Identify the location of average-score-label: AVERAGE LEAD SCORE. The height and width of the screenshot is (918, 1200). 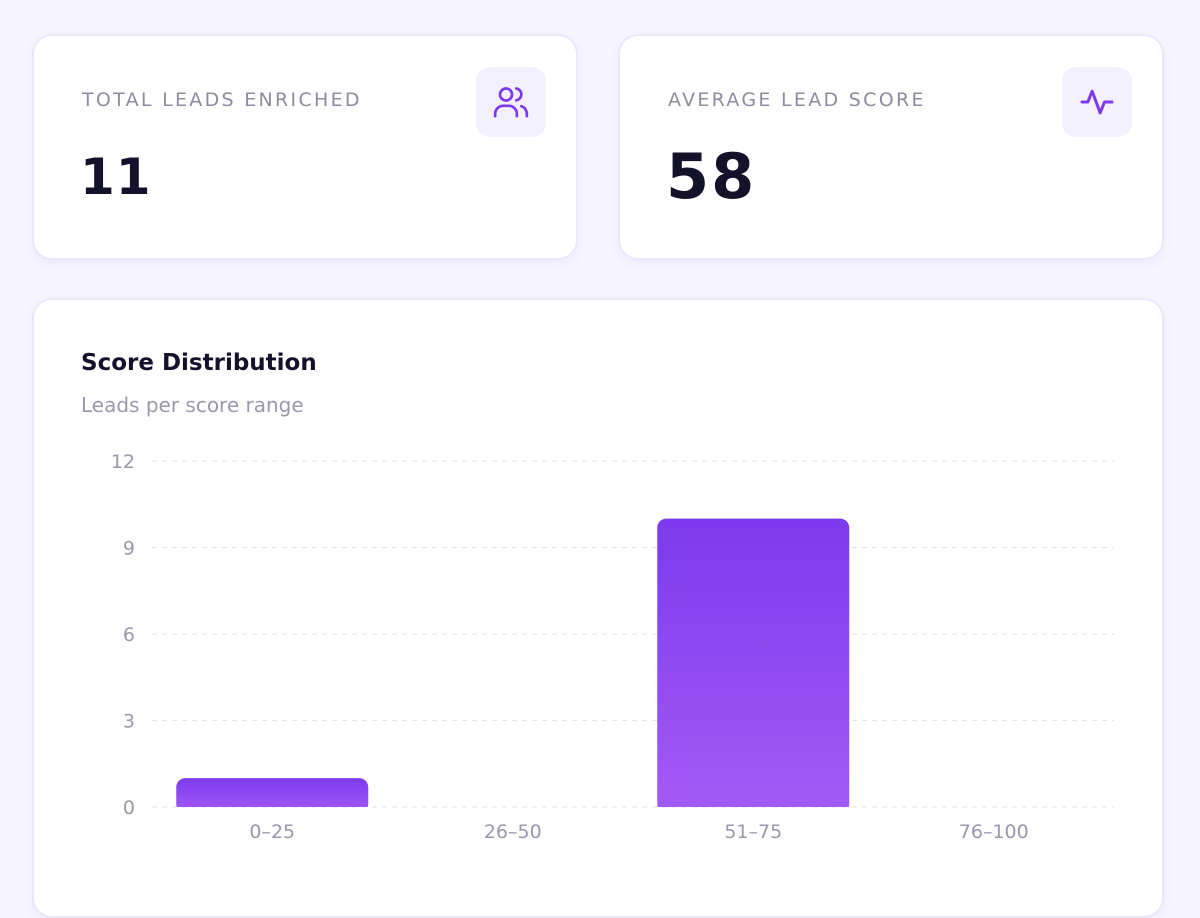
(797, 100).